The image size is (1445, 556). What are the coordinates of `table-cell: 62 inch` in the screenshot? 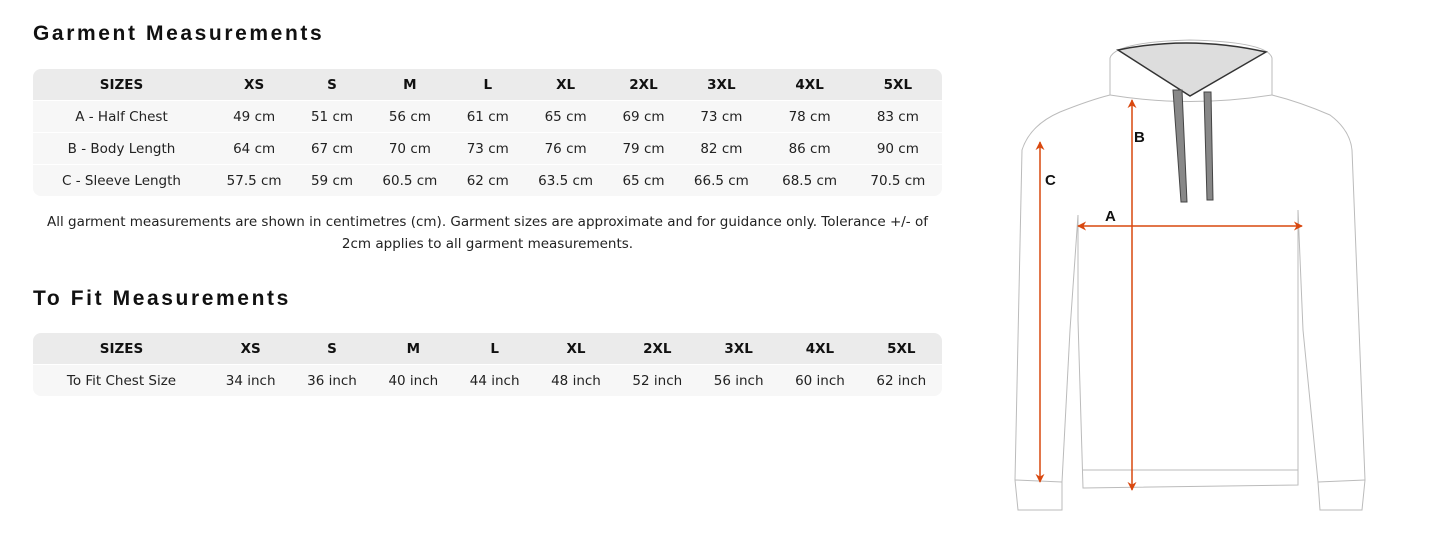 It's located at (901, 380).